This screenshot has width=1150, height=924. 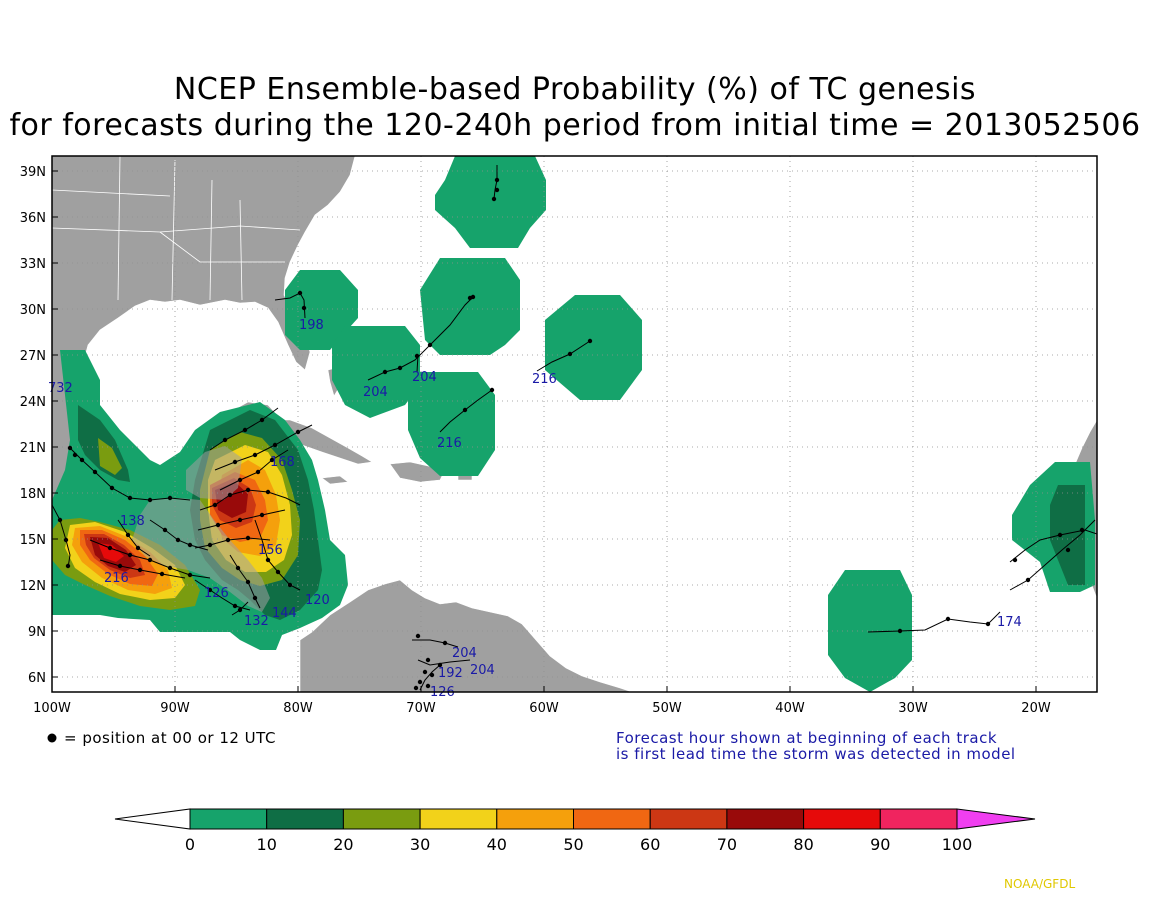 I want to click on prob-region-39n-64w, so click(x=490, y=202).